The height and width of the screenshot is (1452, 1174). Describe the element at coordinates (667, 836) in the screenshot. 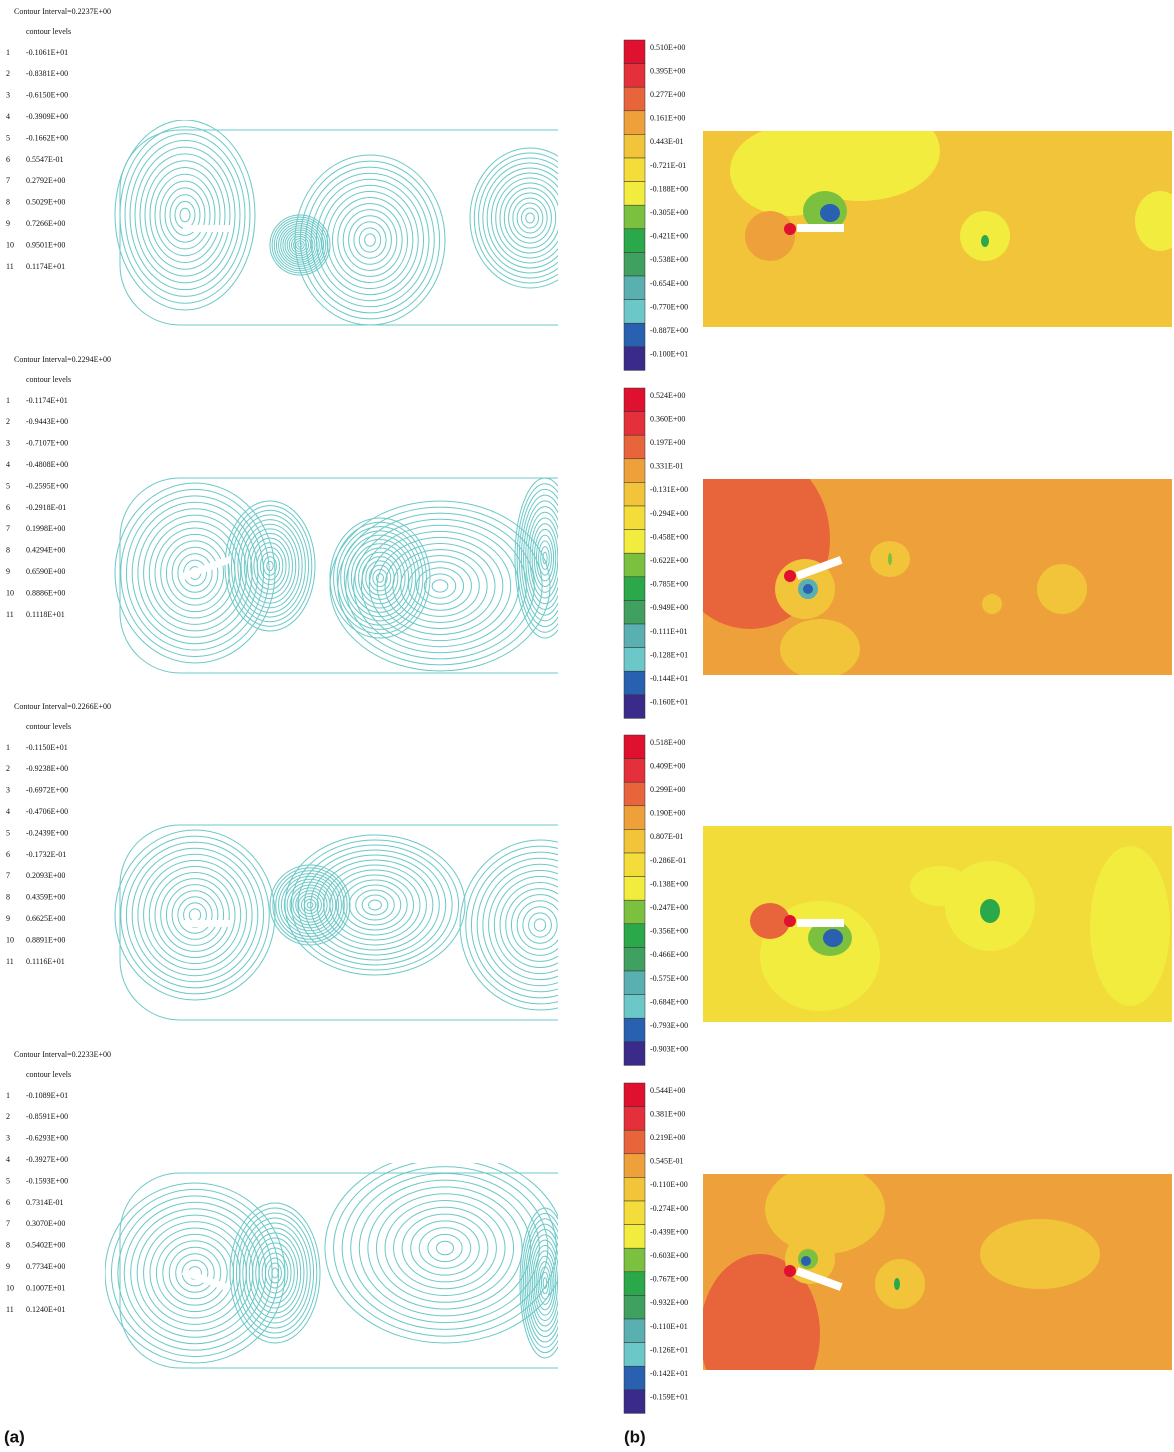

I see `colorbar-label: 0.807E-01` at that location.